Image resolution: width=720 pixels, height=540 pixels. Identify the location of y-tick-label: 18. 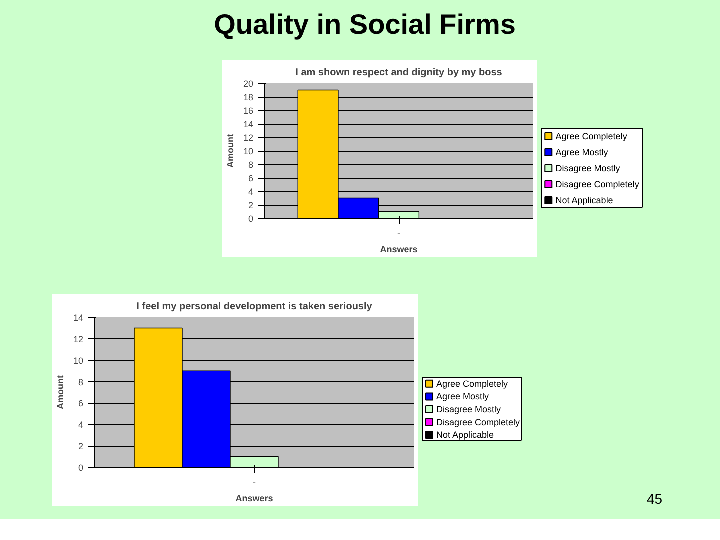
(248, 97).